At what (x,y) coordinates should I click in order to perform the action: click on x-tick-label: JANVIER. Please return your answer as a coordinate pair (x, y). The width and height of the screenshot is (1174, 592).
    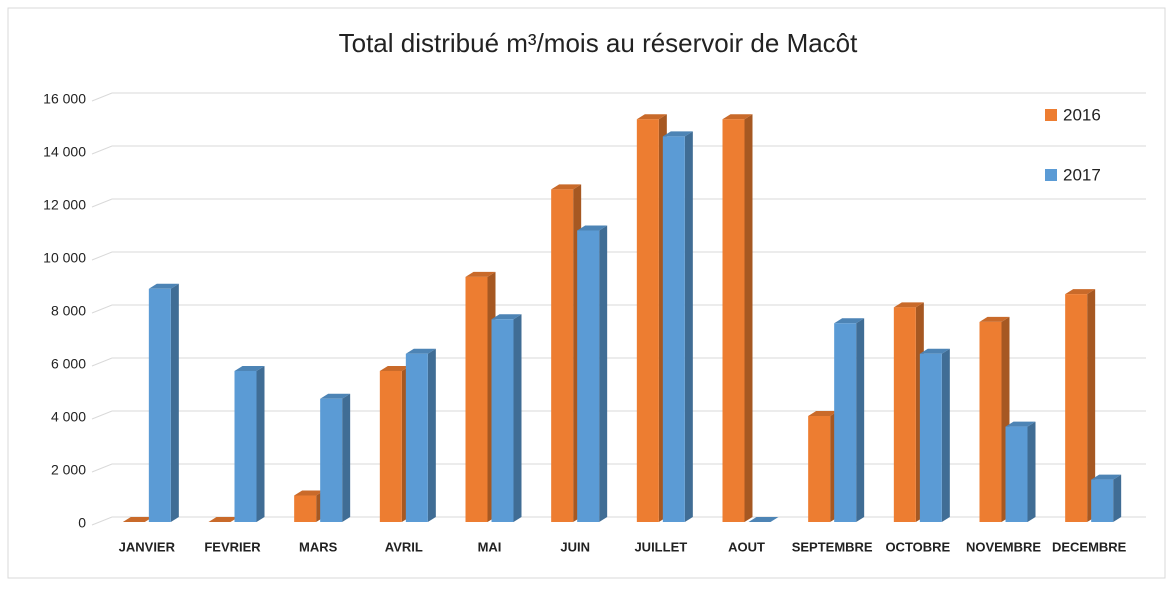
    Looking at the image, I should click on (147, 546).